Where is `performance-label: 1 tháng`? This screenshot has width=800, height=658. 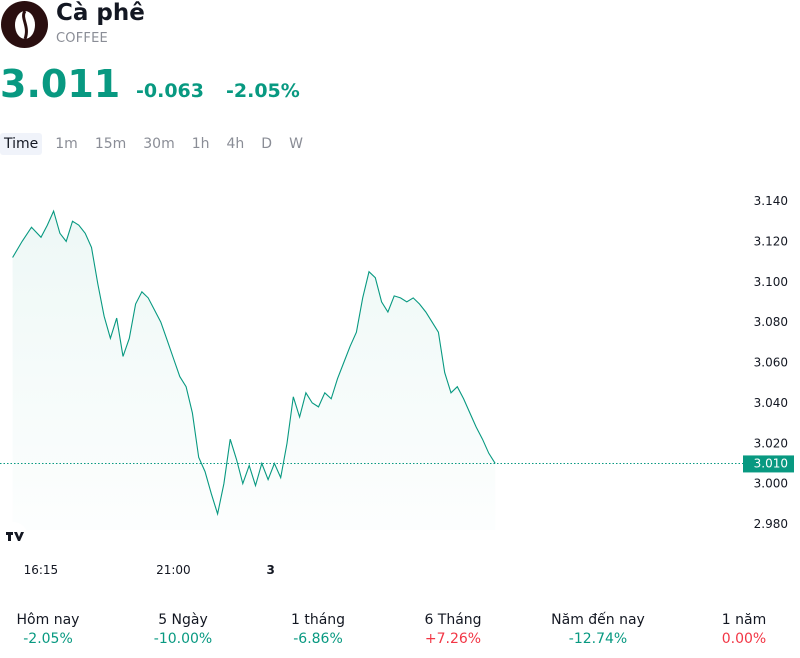
performance-label: 1 tháng is located at coordinates (318, 620).